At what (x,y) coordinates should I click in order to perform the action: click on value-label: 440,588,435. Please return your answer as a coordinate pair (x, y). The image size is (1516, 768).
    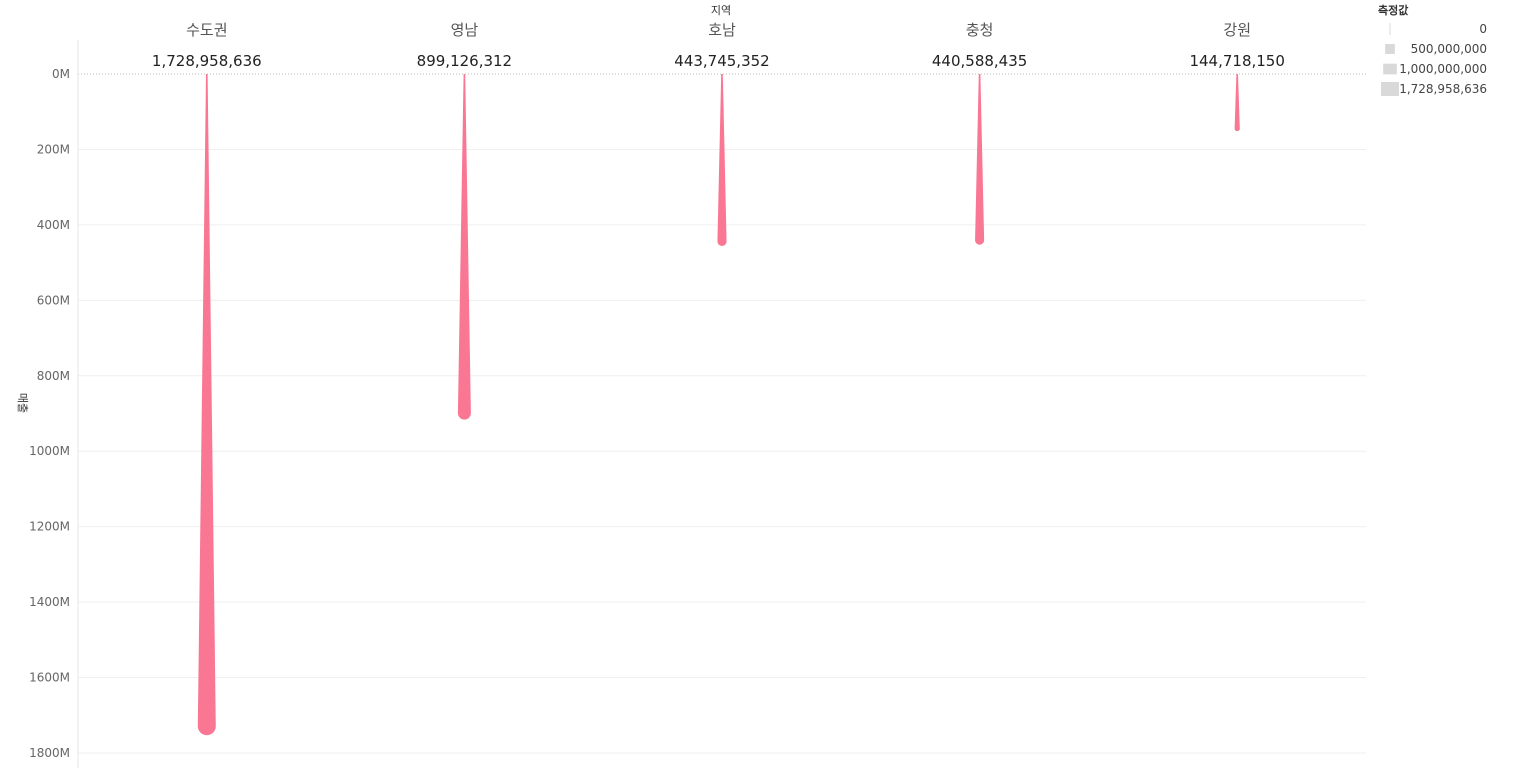
    Looking at the image, I should click on (979, 61).